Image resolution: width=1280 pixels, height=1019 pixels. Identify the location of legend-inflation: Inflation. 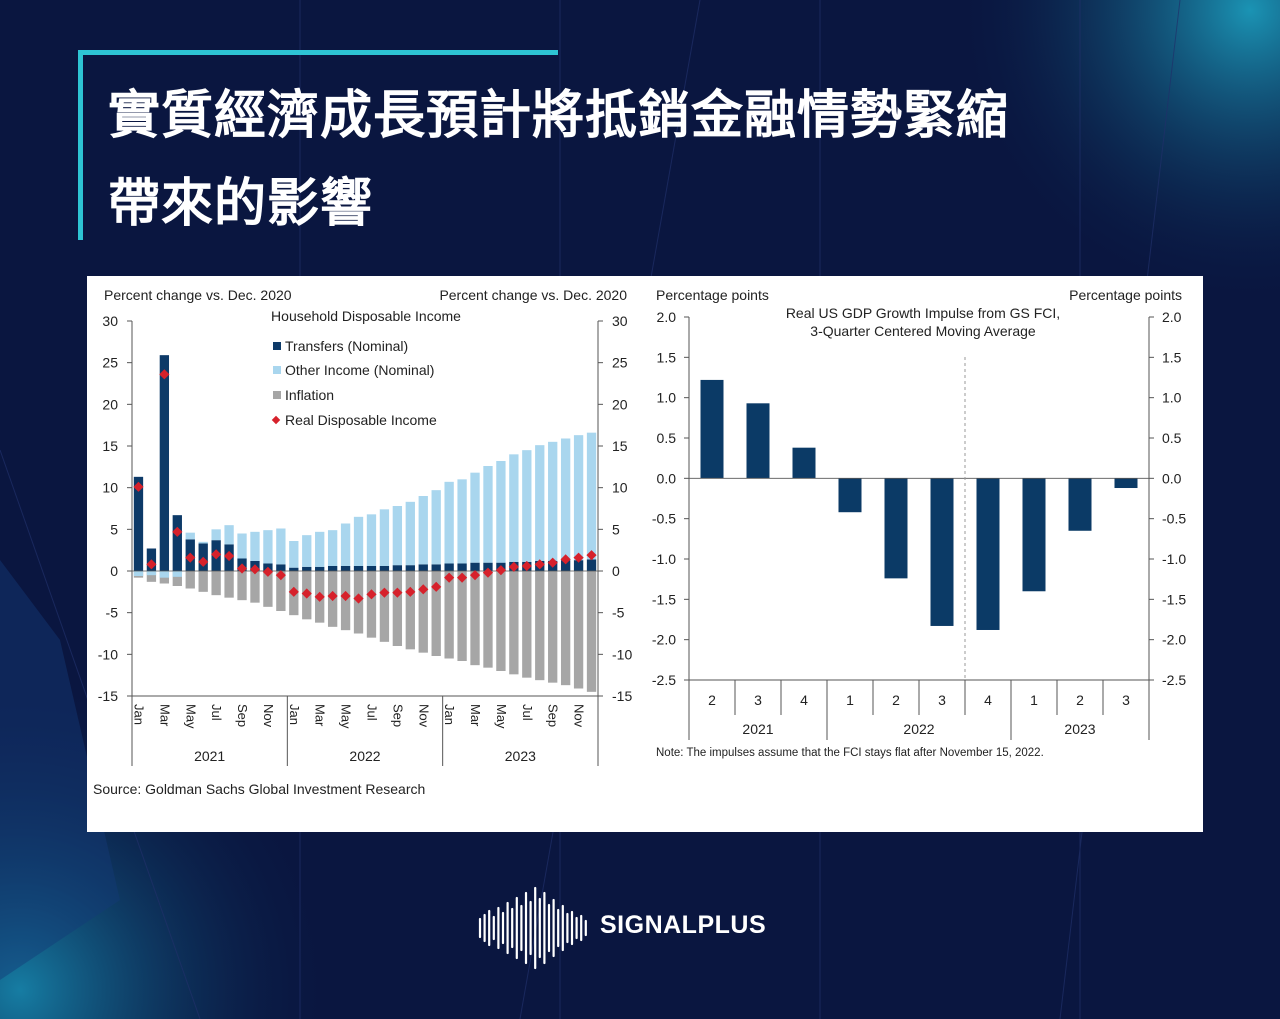
(309, 395).